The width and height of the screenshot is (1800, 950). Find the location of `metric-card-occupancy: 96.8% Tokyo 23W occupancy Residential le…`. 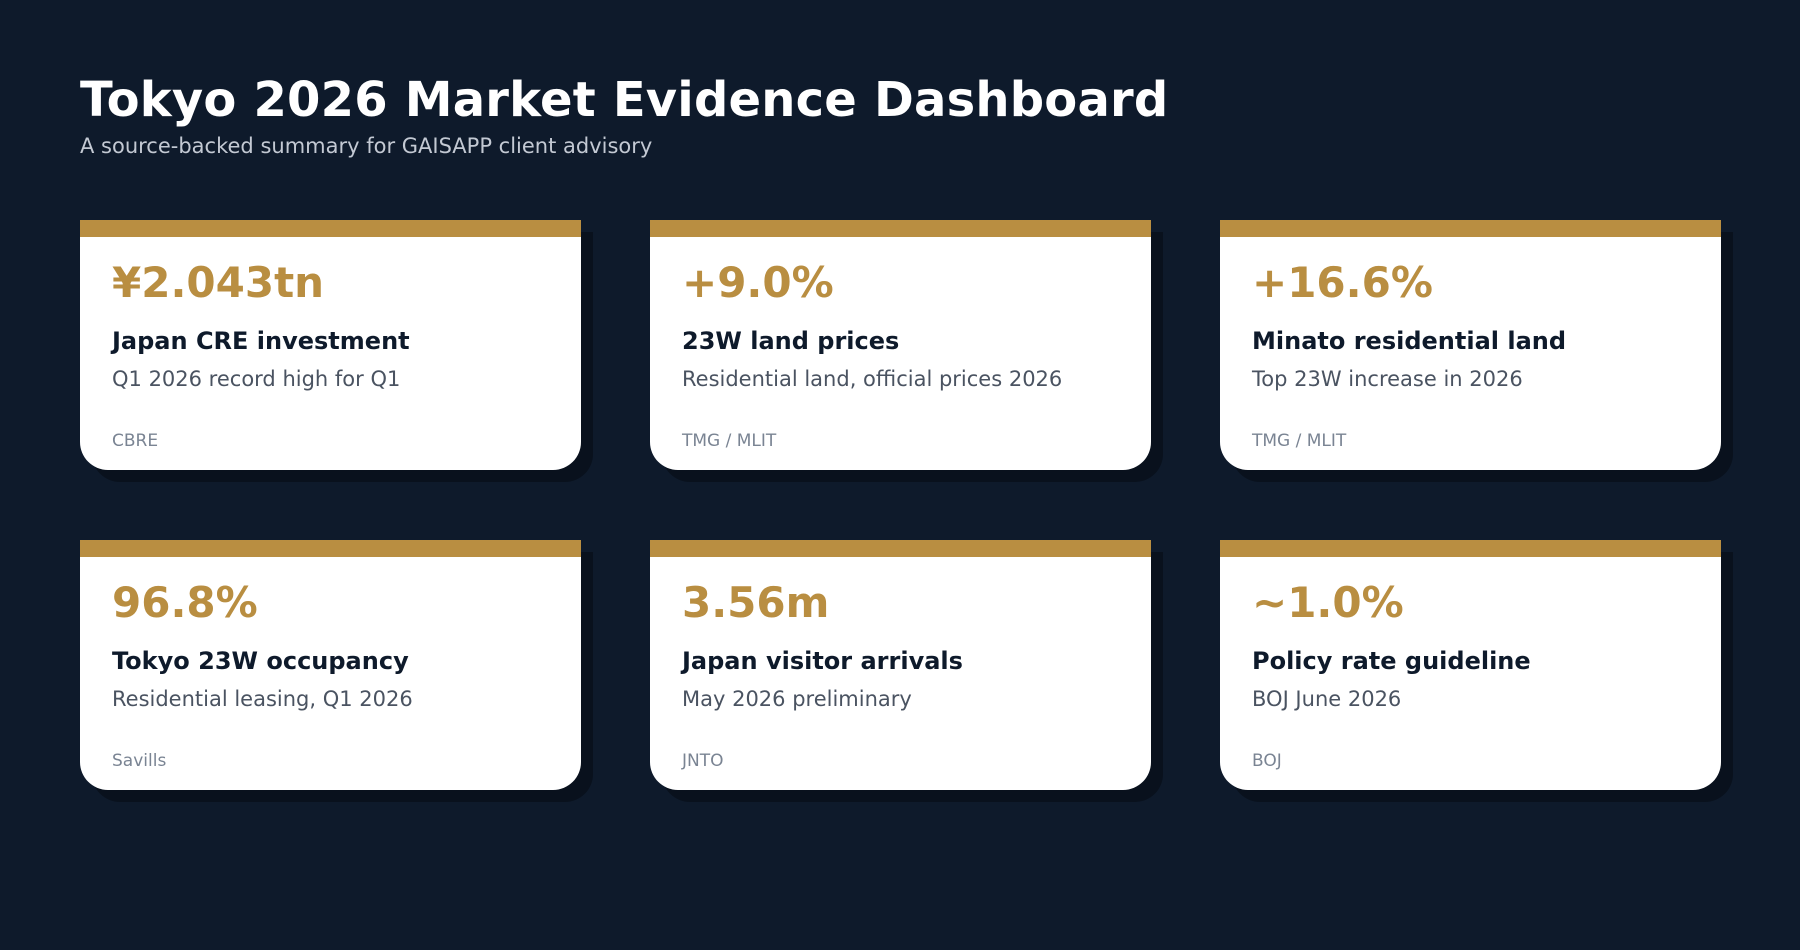

metric-card-occupancy: 96.8% Tokyo 23W occupancy Residential le… is located at coordinates (330, 665).